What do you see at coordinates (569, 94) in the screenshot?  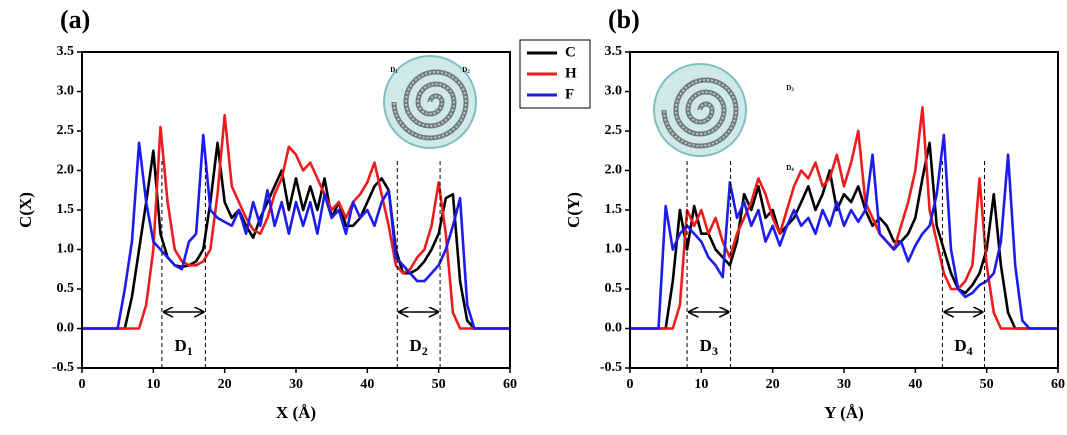 I see `legend-label: F` at bounding box center [569, 94].